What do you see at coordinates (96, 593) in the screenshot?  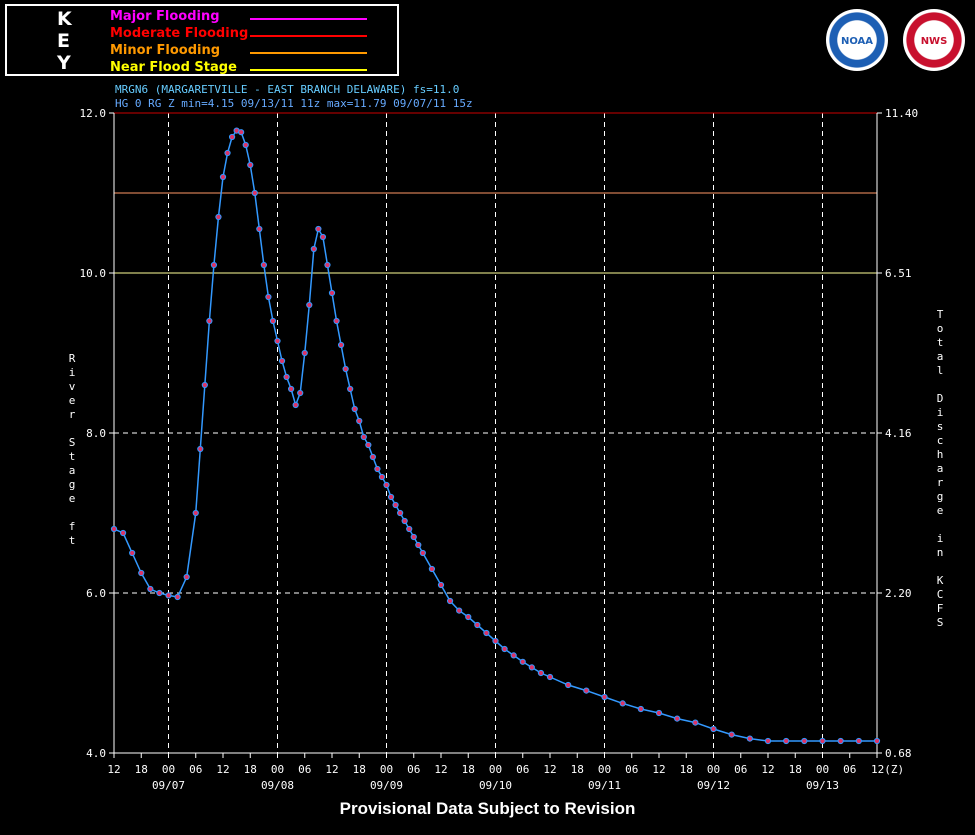 I see `y-tick-label-left: 6.0` at bounding box center [96, 593].